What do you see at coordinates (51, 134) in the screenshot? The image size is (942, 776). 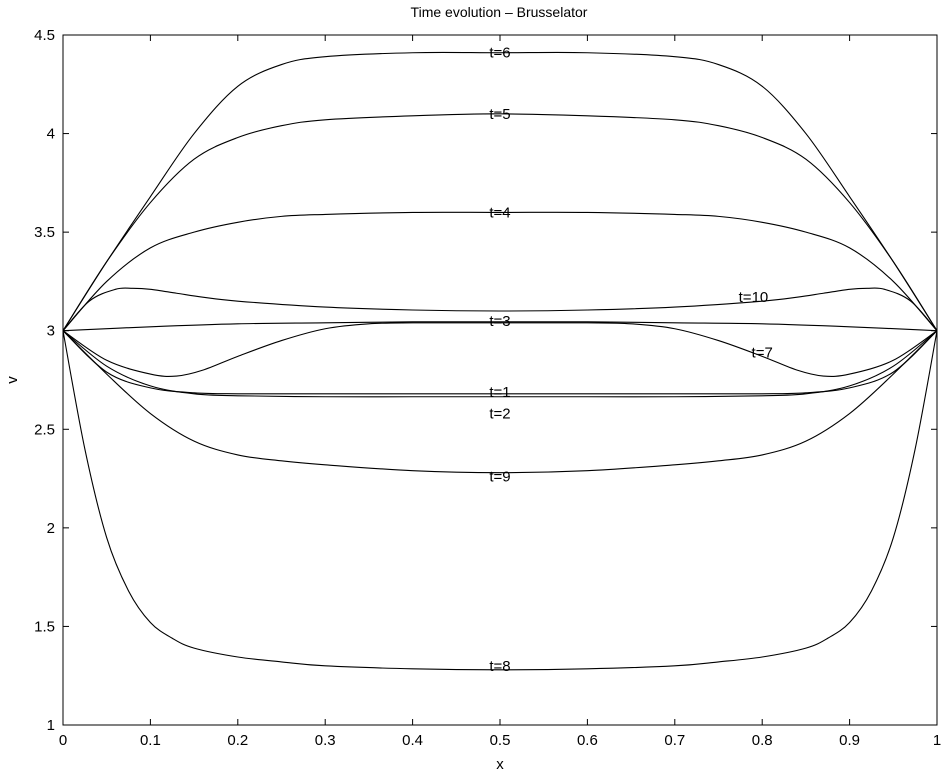 I see `y-tick-label: 4` at bounding box center [51, 134].